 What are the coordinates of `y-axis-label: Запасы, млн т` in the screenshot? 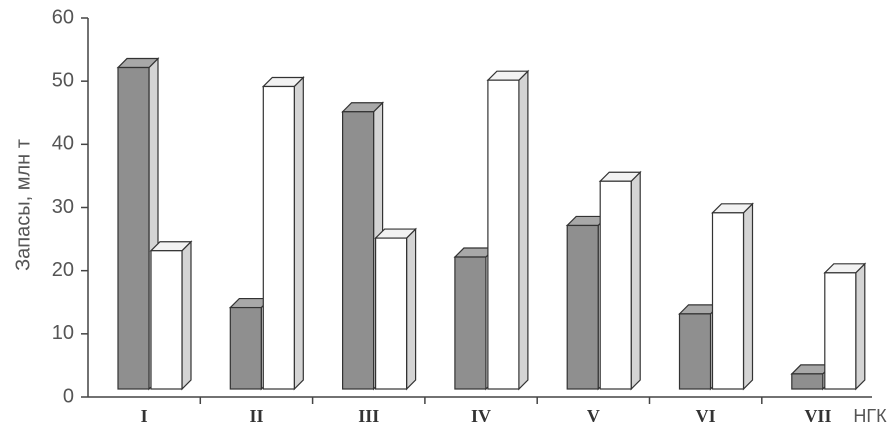 It's located at (23, 205).